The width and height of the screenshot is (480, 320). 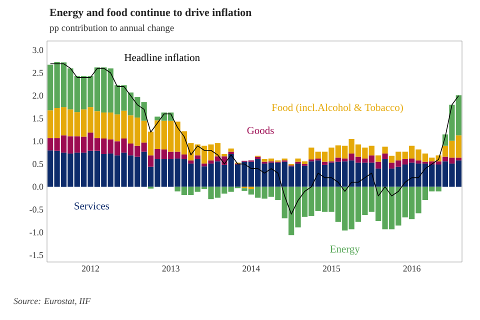 What do you see at coordinates (331, 269) in the screenshot?
I see `x-tick-label: 2015` at bounding box center [331, 269].